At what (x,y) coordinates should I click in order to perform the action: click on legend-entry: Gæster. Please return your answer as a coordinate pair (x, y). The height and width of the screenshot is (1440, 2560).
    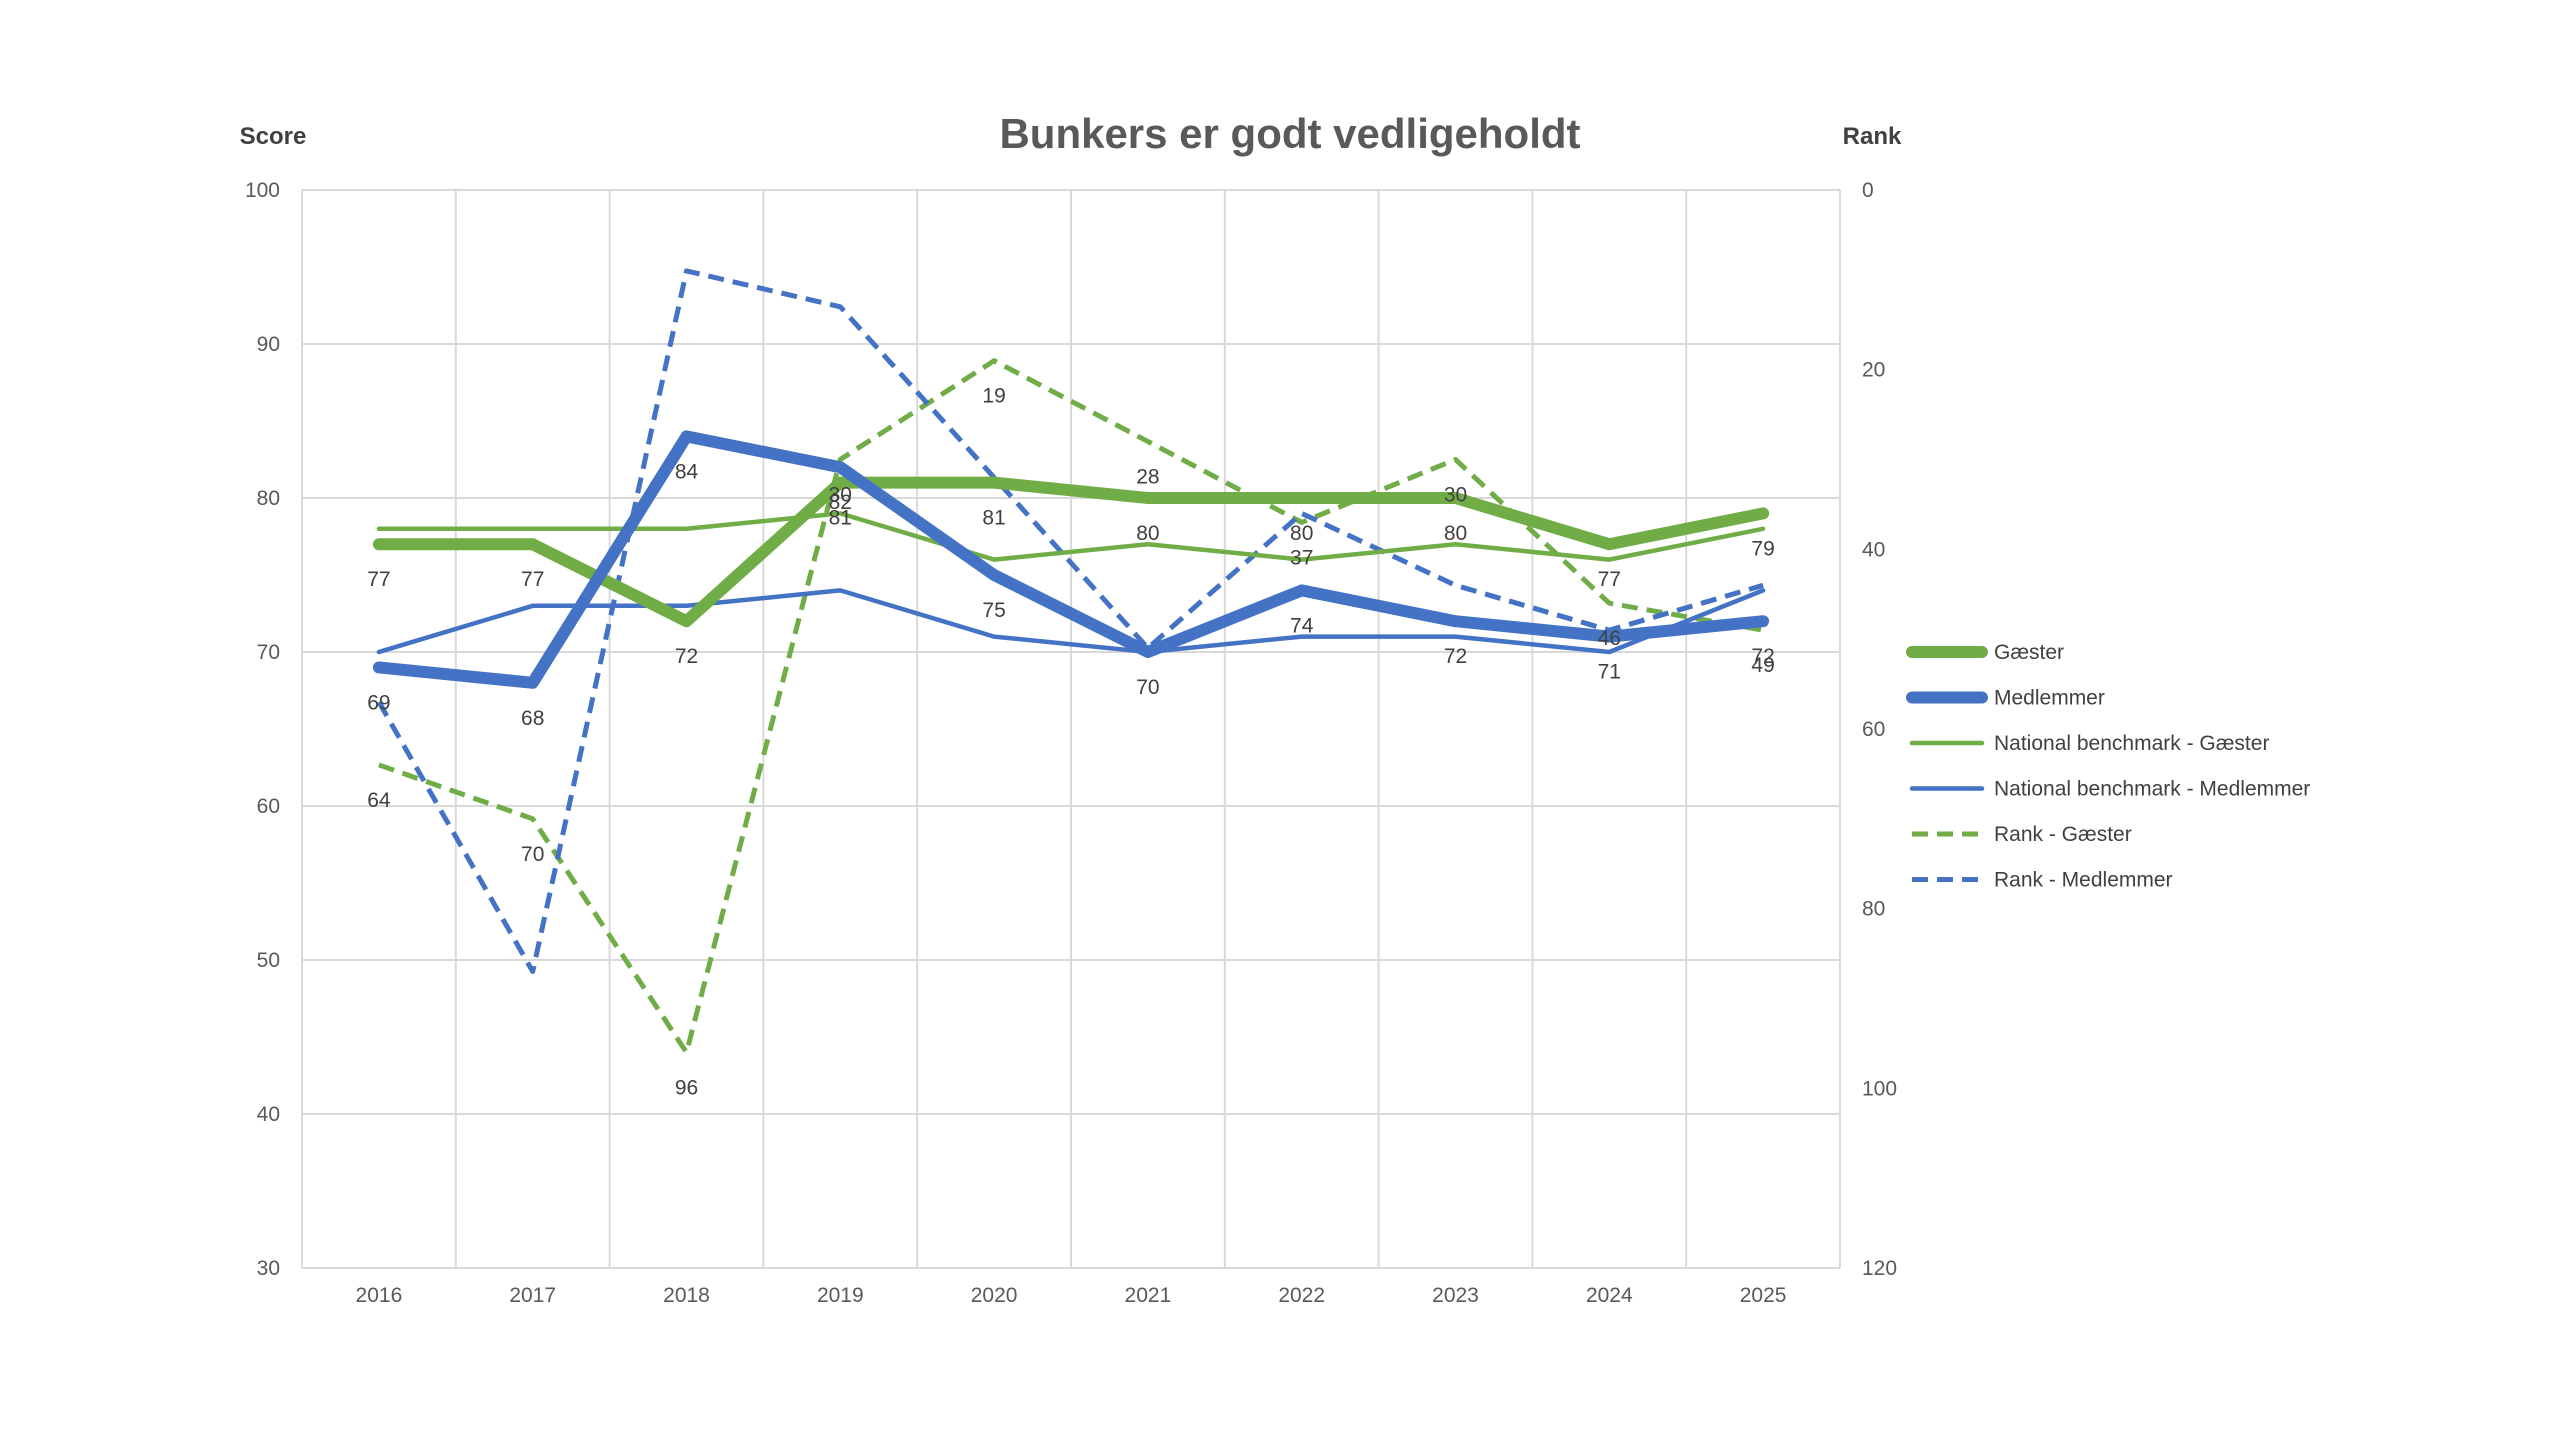
    Looking at the image, I should click on (2029, 652).